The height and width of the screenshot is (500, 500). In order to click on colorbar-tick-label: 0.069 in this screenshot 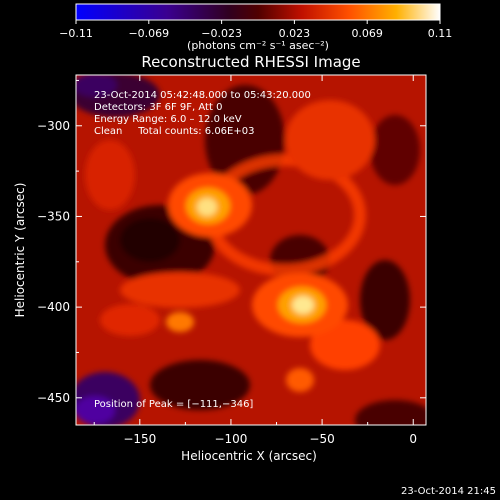, I will do `click(367, 33)`.